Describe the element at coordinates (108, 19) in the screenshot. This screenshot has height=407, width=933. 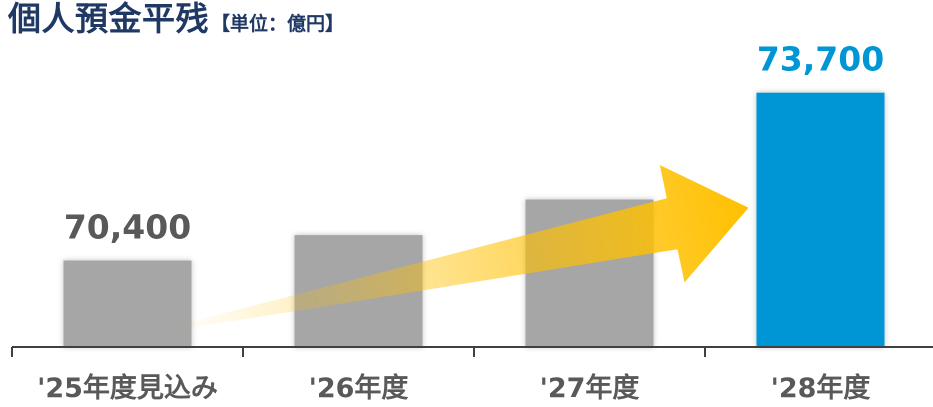
I see `chart-title: 個人預金平残` at that location.